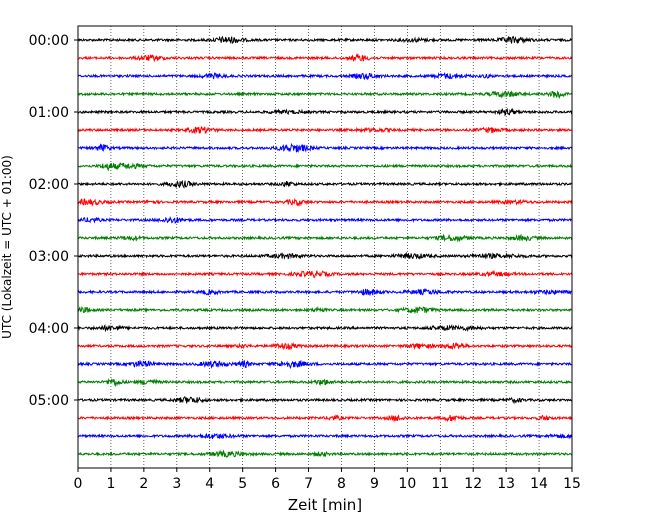 The image size is (650, 520). What do you see at coordinates (242, 484) in the screenshot?
I see `x-tick-label: 5` at bounding box center [242, 484].